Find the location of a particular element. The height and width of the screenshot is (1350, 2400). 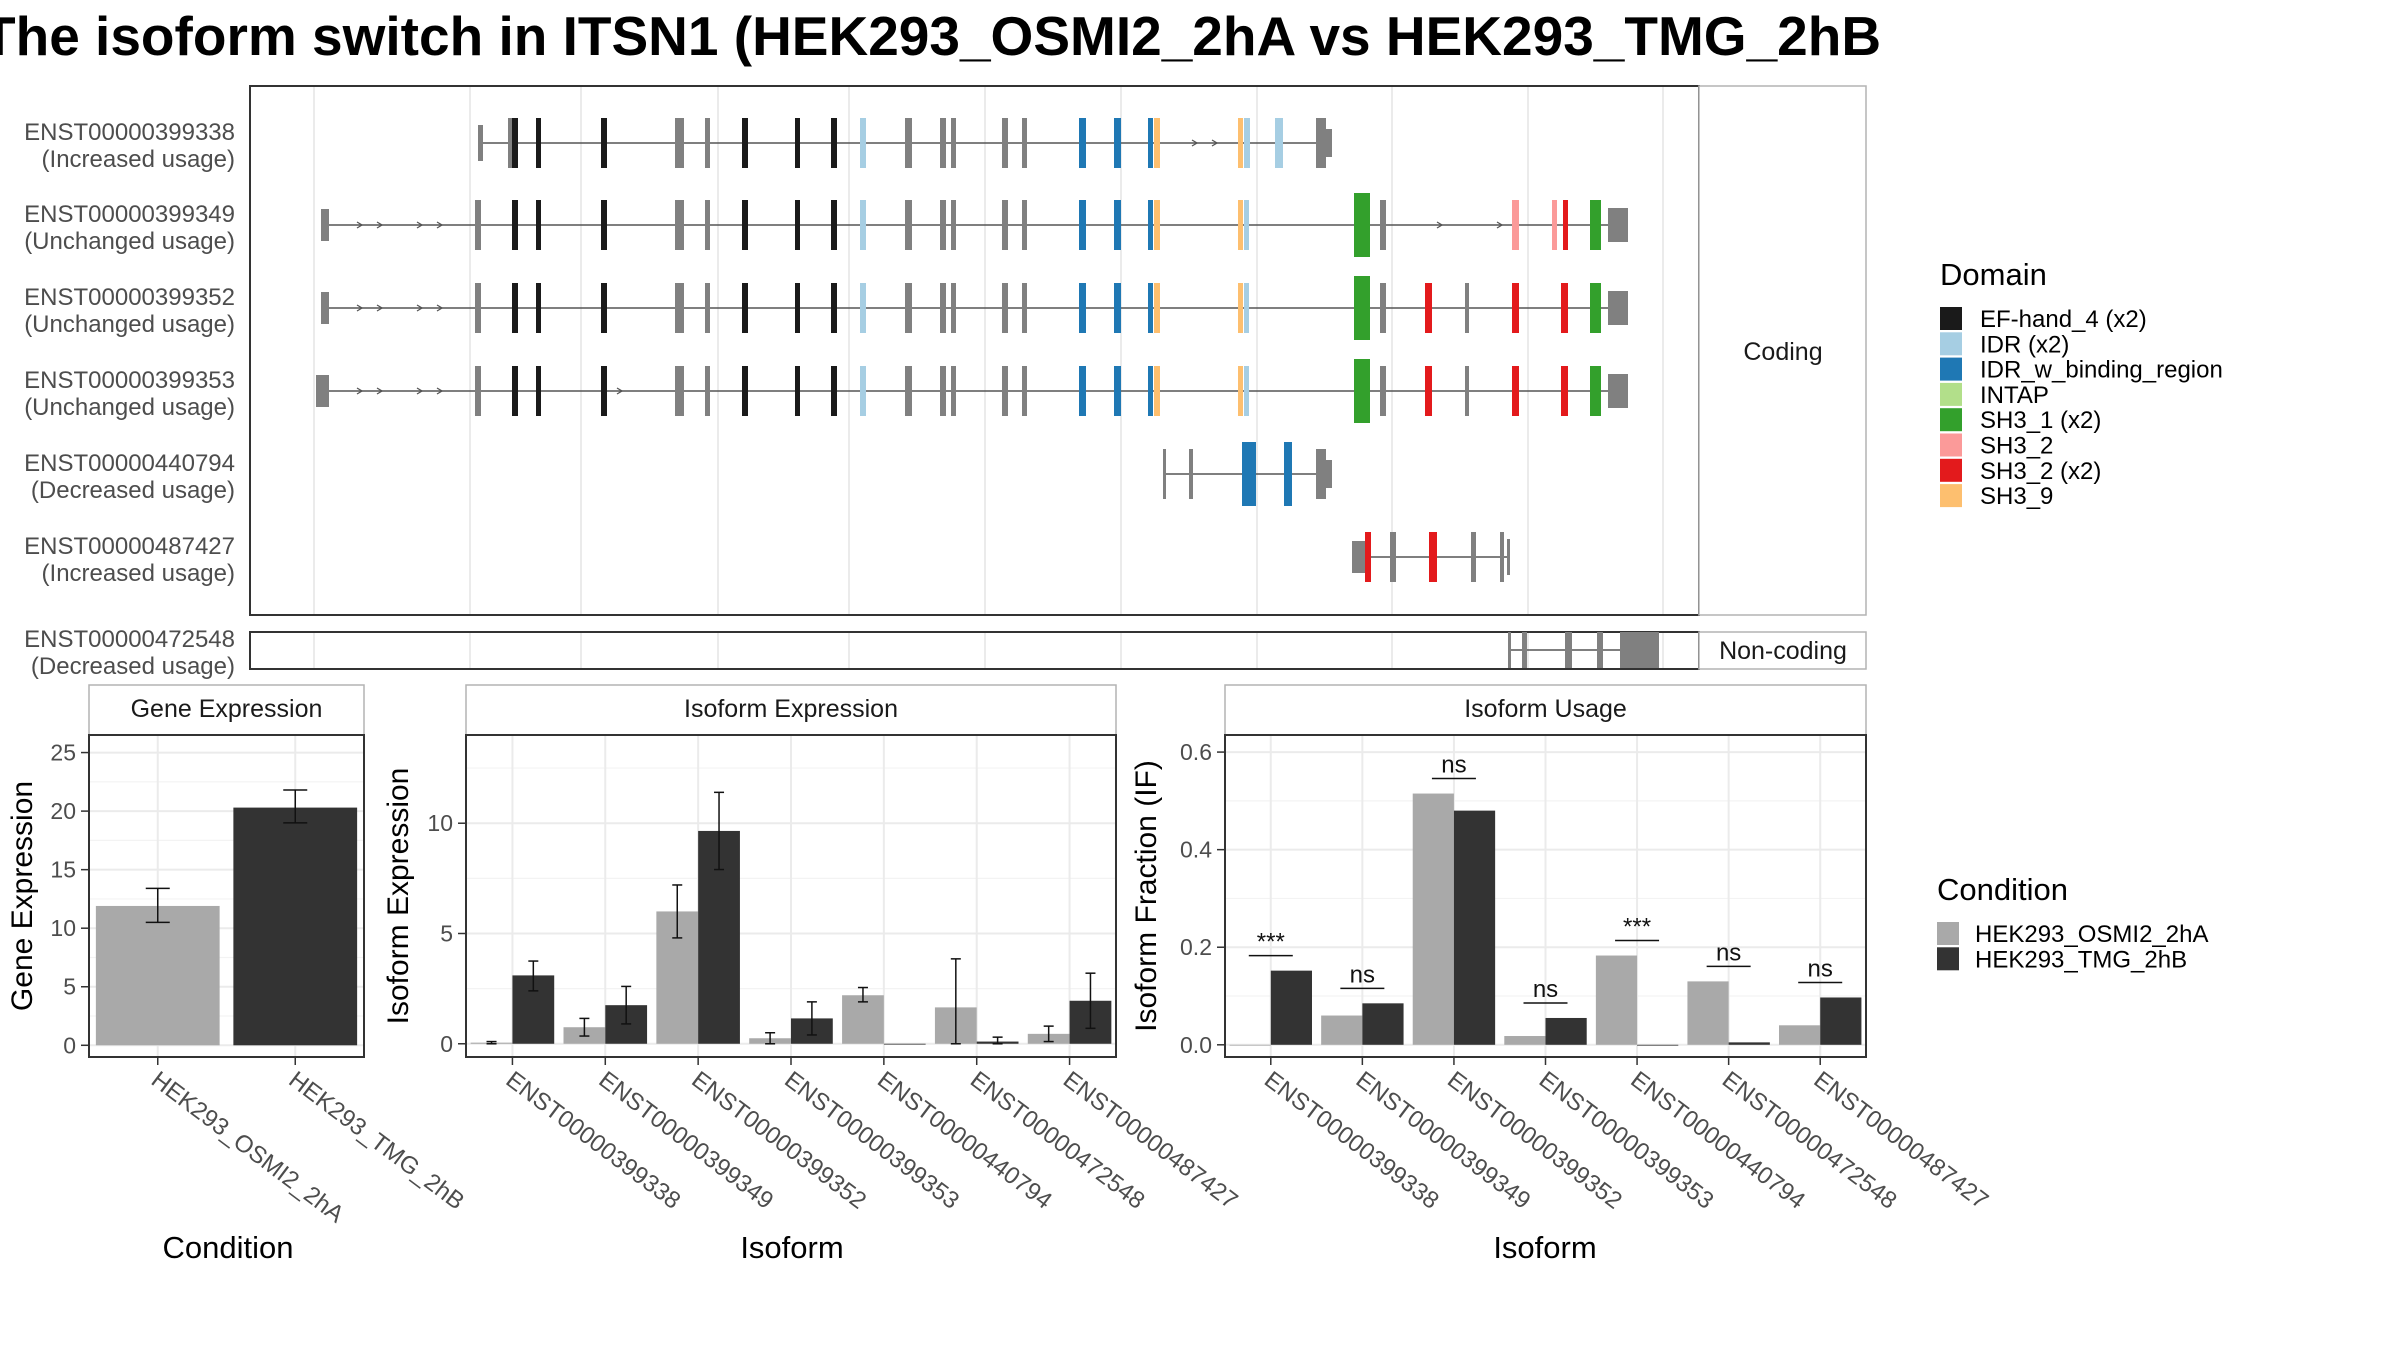

domain-legend-label: IDR (x2) is located at coordinates (2024, 344).